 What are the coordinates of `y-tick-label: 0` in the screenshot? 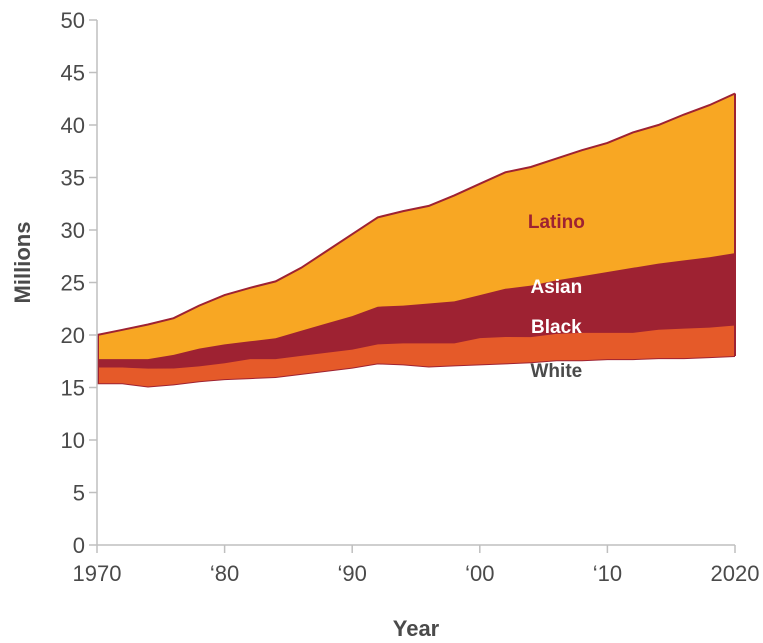 It's located at (79, 545).